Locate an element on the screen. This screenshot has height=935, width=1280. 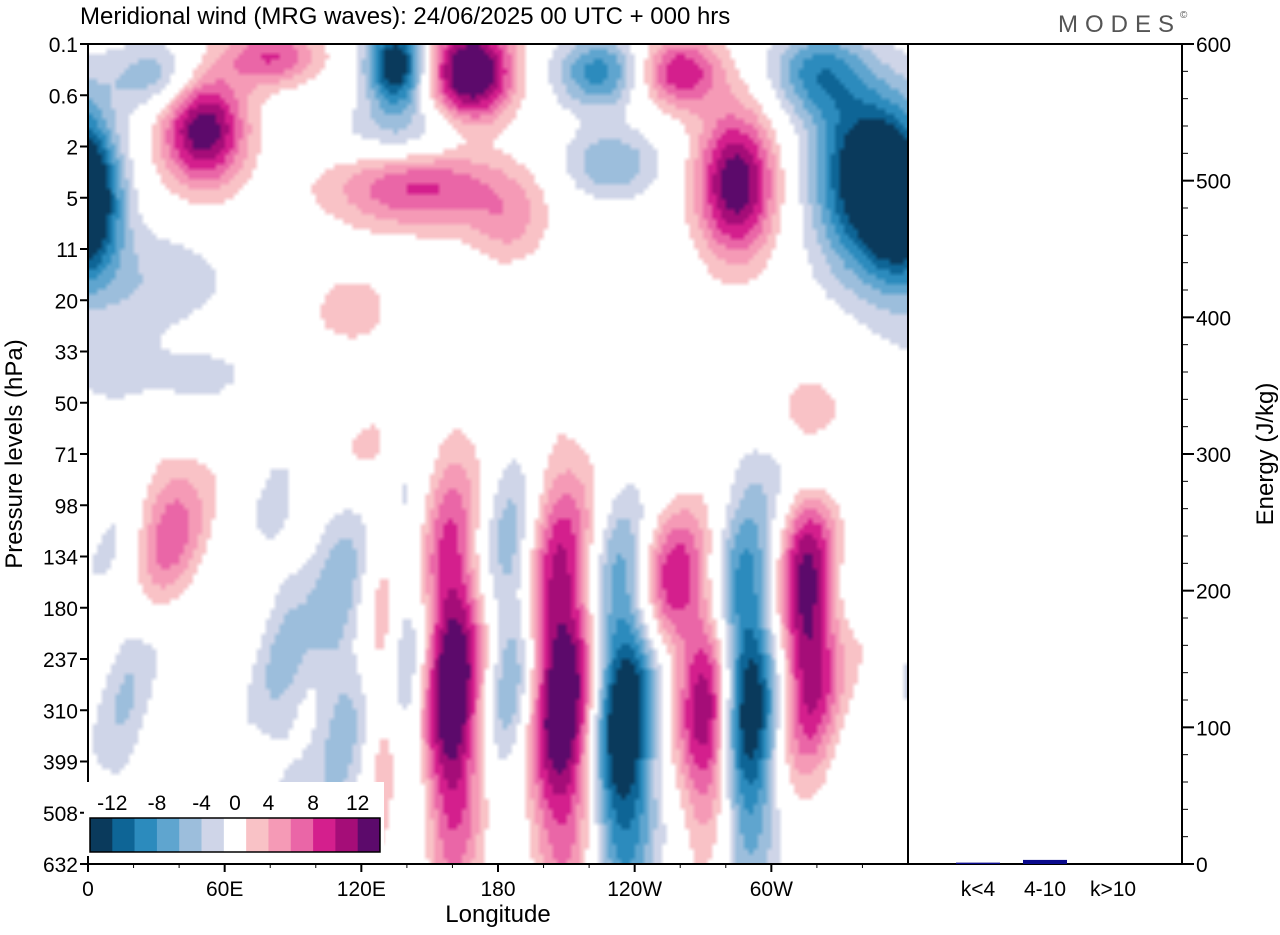
pressure-tick-label: 0.6 is located at coordinates (63, 96).